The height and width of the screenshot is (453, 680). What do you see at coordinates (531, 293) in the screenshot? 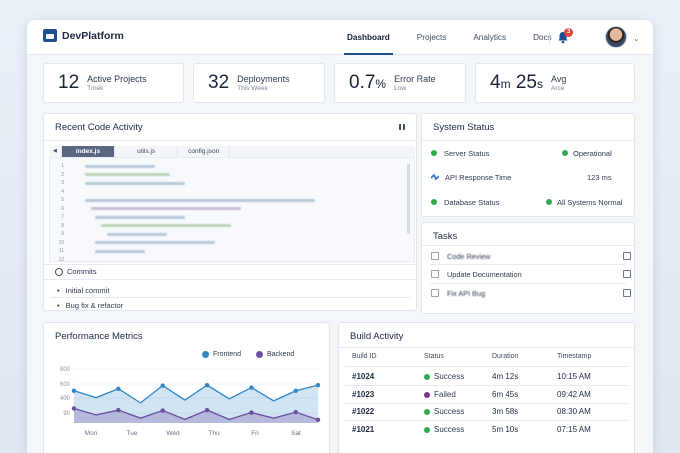
I see `task-item: Fix API Bug` at bounding box center [531, 293].